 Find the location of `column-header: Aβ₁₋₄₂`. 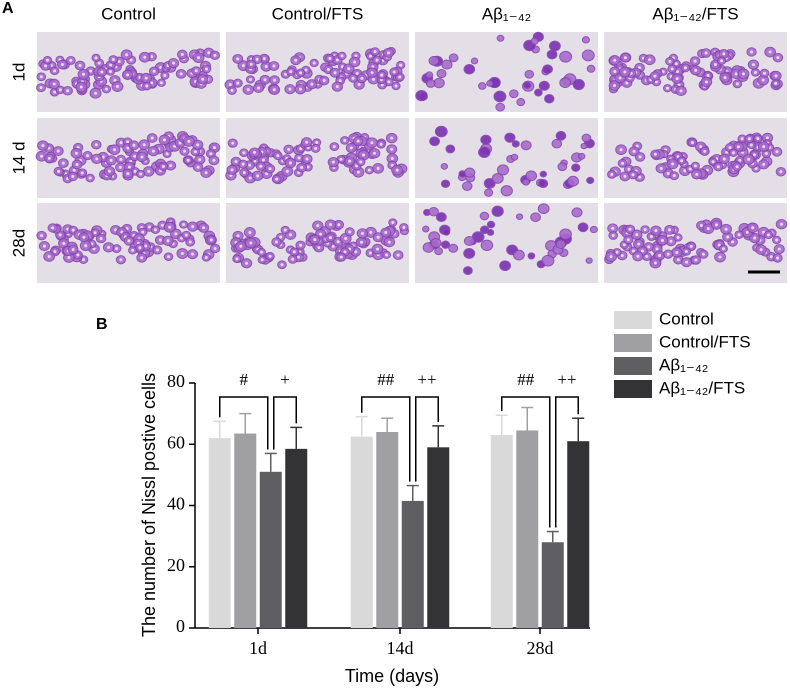

column-header: Aβ₁₋₄₂ is located at coordinates (506, 13).